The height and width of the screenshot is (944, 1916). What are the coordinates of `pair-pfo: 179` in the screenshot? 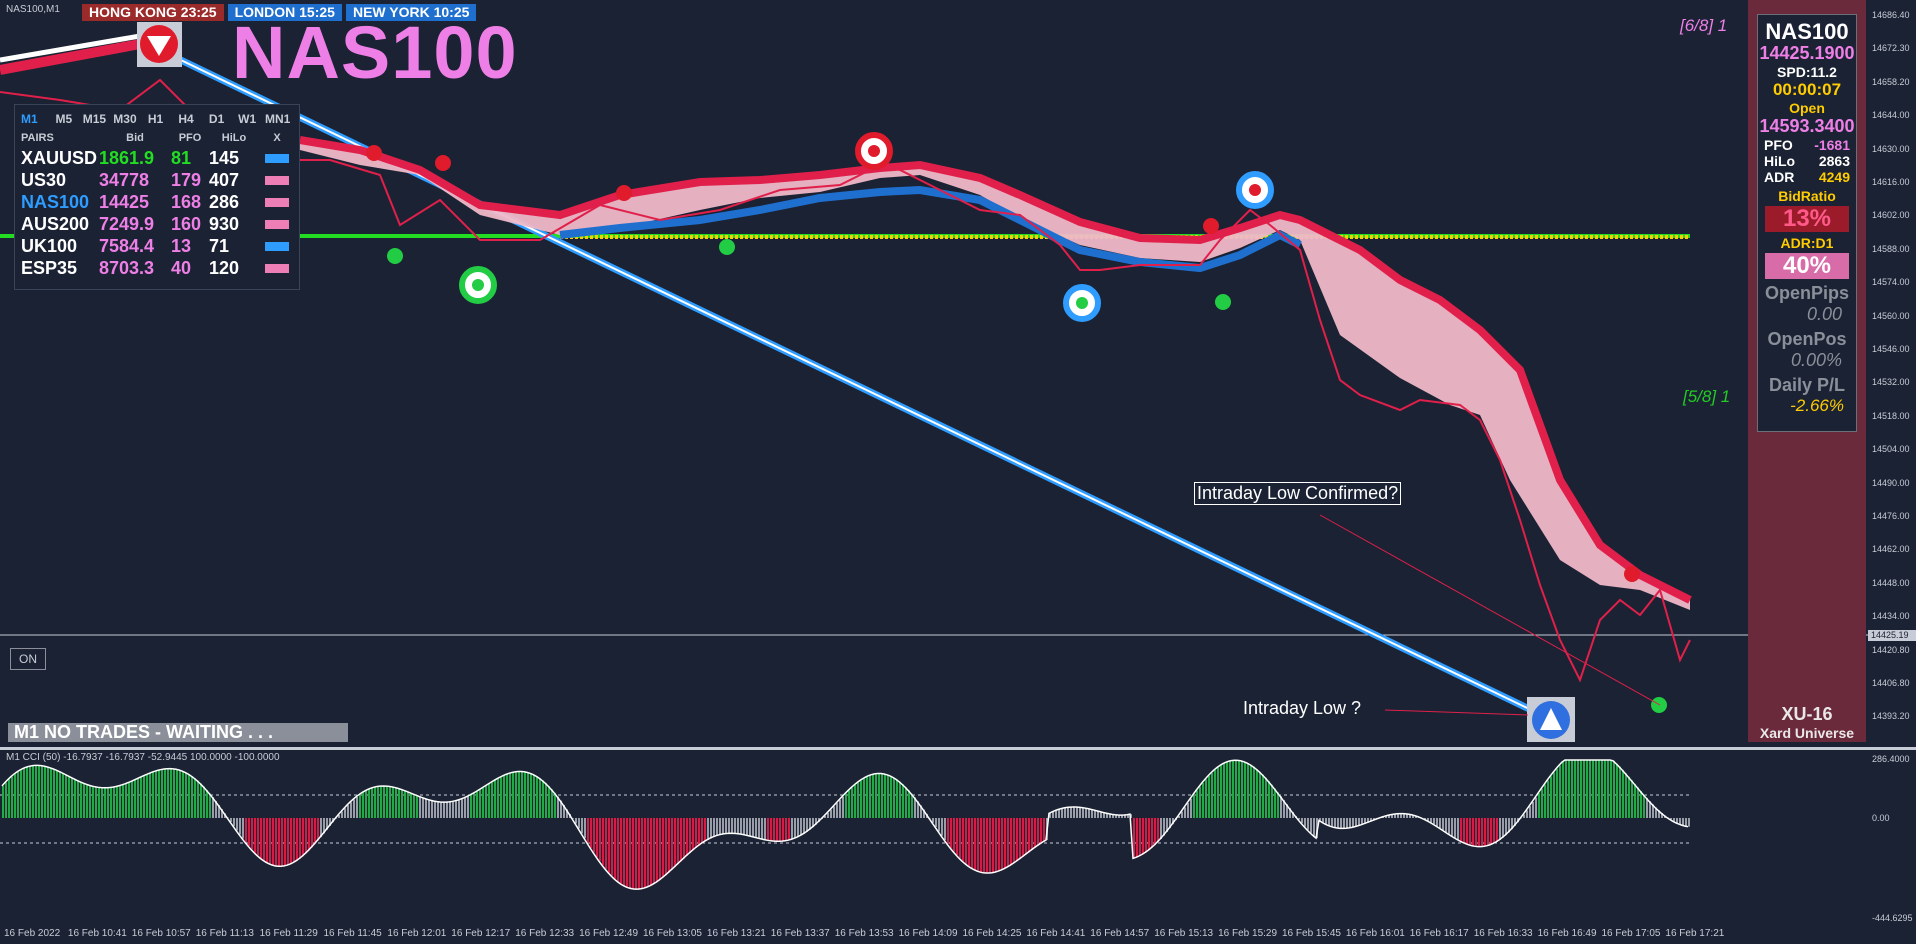 It's located at (186, 179).